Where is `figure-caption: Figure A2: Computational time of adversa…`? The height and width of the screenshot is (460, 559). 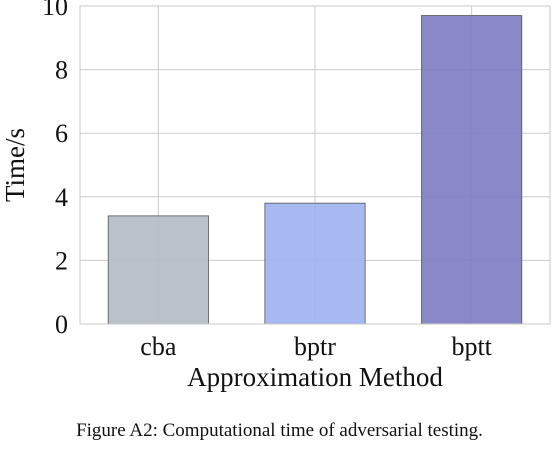
figure-caption: Figure A2: Computational time of adversa… is located at coordinates (279, 430).